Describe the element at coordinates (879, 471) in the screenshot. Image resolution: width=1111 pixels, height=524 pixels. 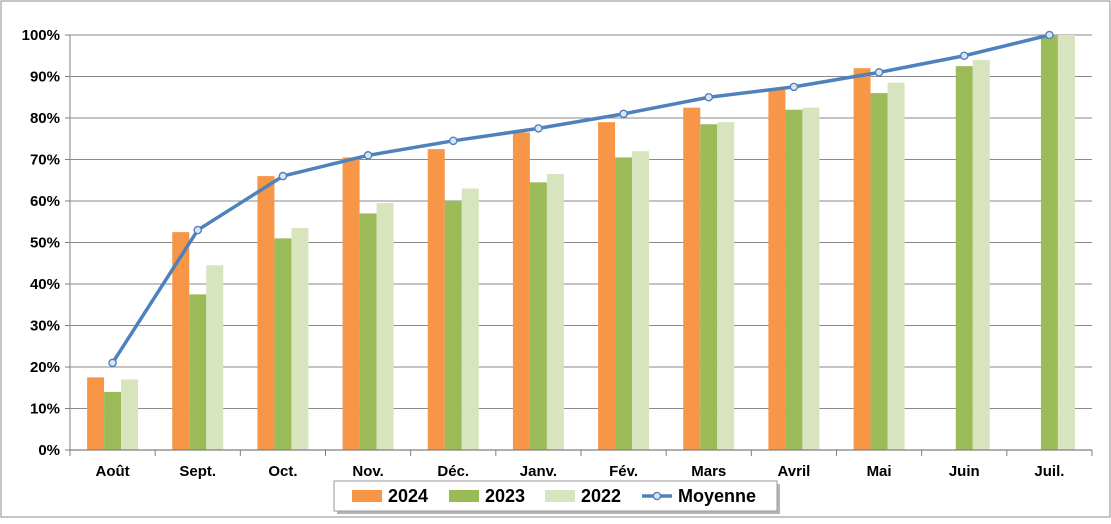
I see `x-tick-label: Mai` at that location.